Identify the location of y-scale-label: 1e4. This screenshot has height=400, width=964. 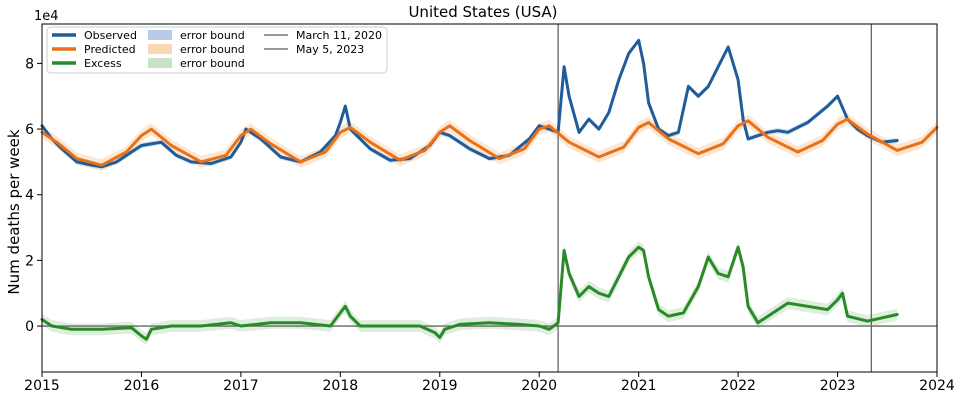
(46, 16).